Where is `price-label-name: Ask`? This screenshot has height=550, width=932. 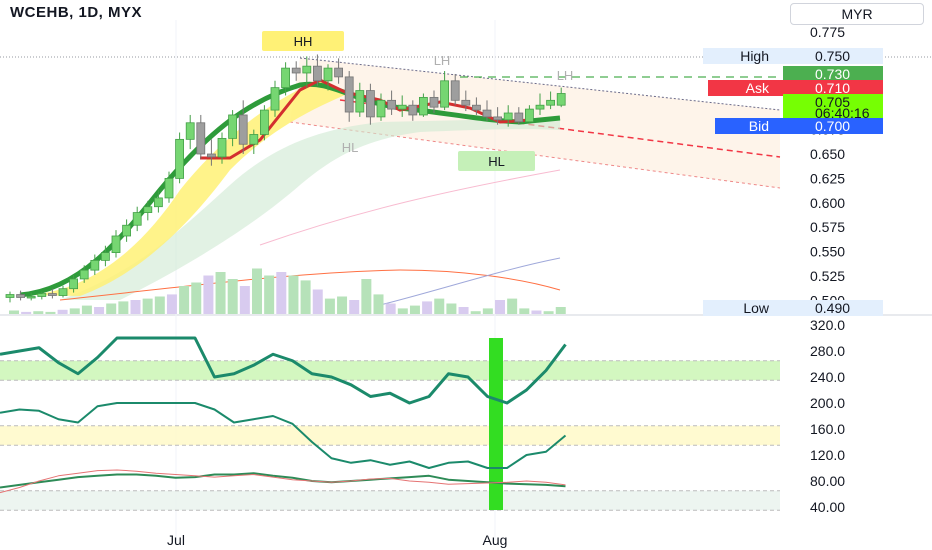
price-label-name: Ask is located at coordinates (758, 88).